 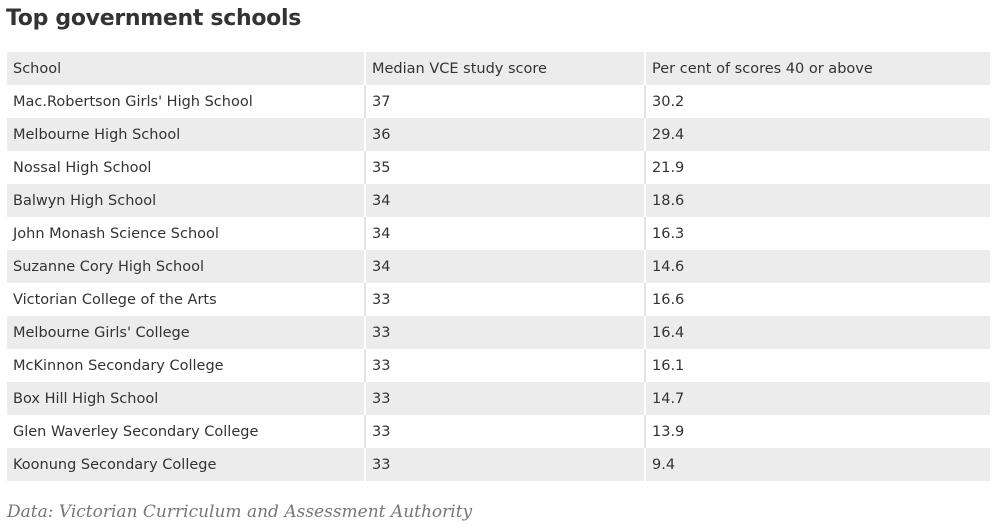 I want to click on column-header-percent-40-plus: Per cent of scores 40 or above, so click(x=762, y=68).